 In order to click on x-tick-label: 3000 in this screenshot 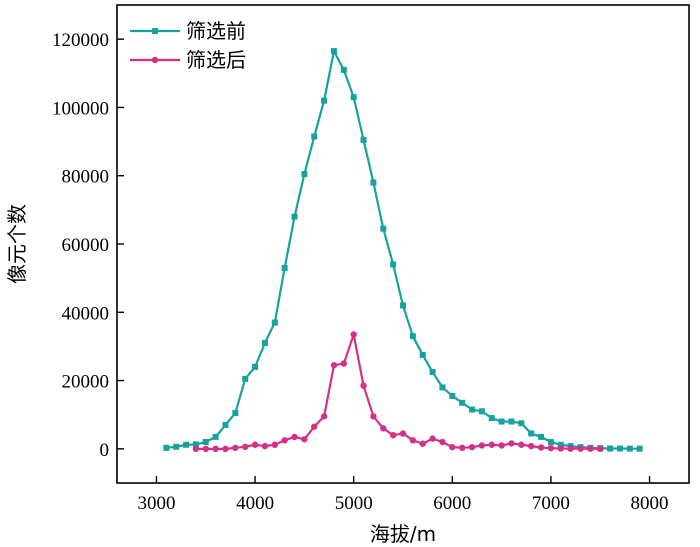, I will do `click(156, 503)`.